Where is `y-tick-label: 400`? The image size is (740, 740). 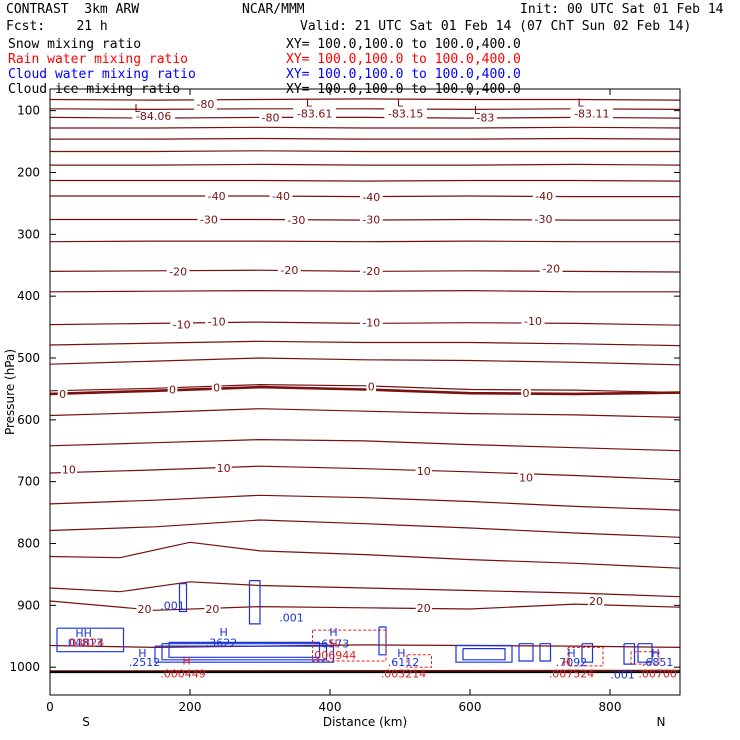 y-tick-label: 400 is located at coordinates (28, 296).